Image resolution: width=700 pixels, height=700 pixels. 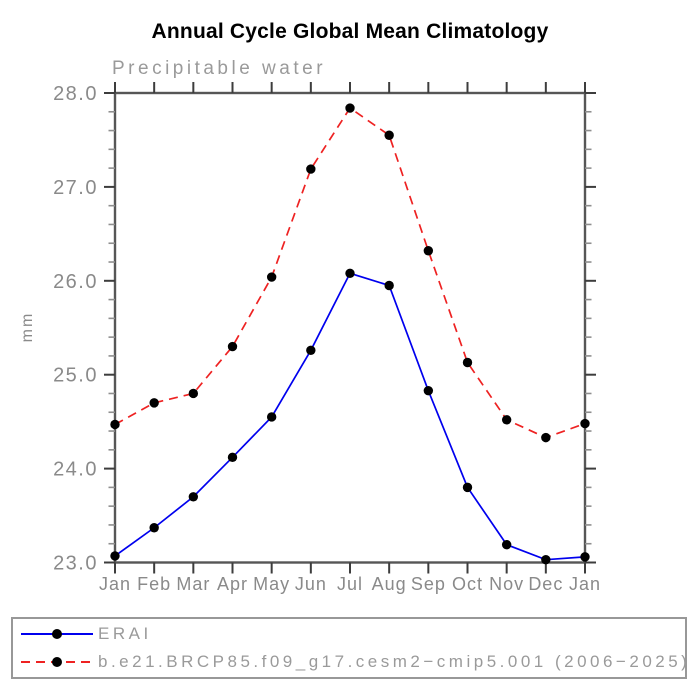 I want to click on legend-line-sample-solid, so click(x=57, y=633).